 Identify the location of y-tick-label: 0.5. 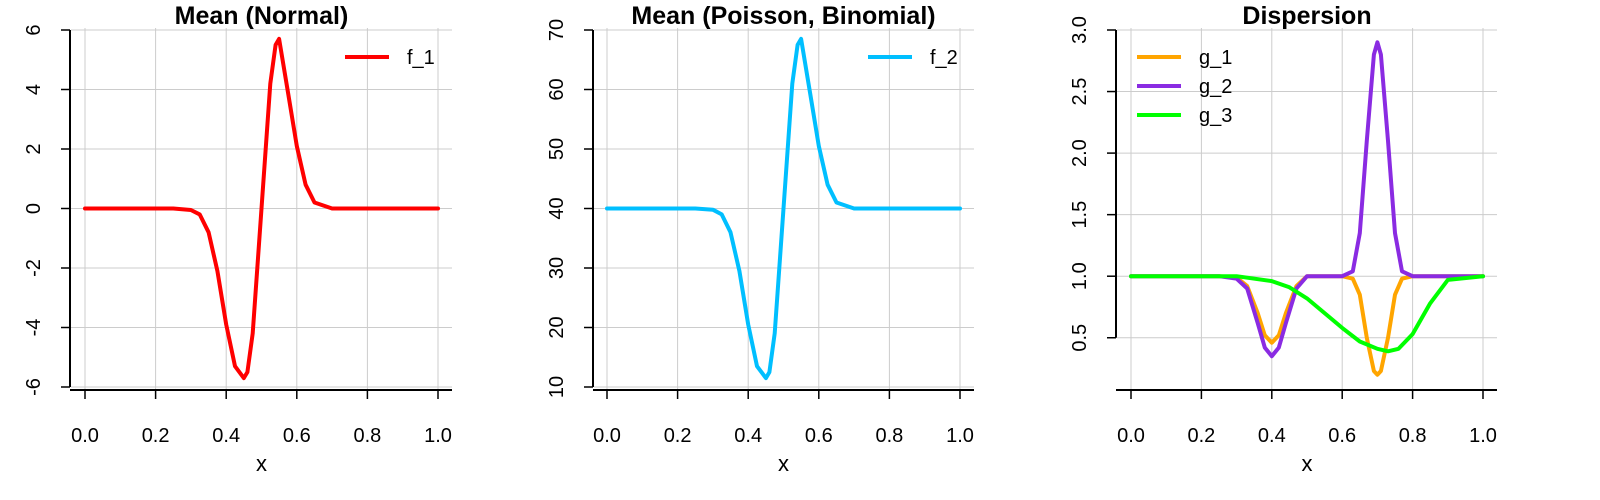
(1080, 338).